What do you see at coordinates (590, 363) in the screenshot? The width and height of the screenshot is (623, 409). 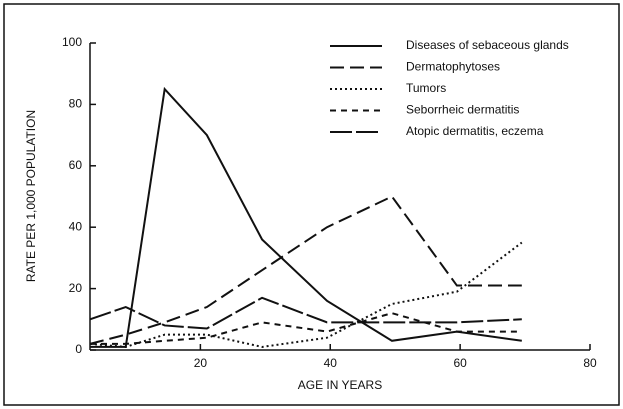 I see `x-tick-label: 80` at bounding box center [590, 363].